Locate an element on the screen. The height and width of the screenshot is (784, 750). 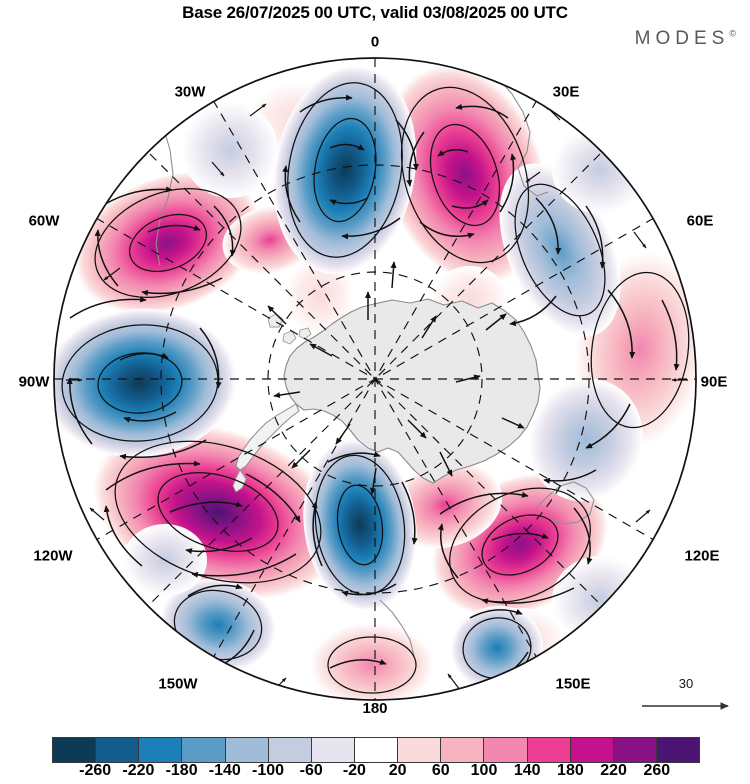
colorbar-tick-label: -60 is located at coordinates (311, 770).